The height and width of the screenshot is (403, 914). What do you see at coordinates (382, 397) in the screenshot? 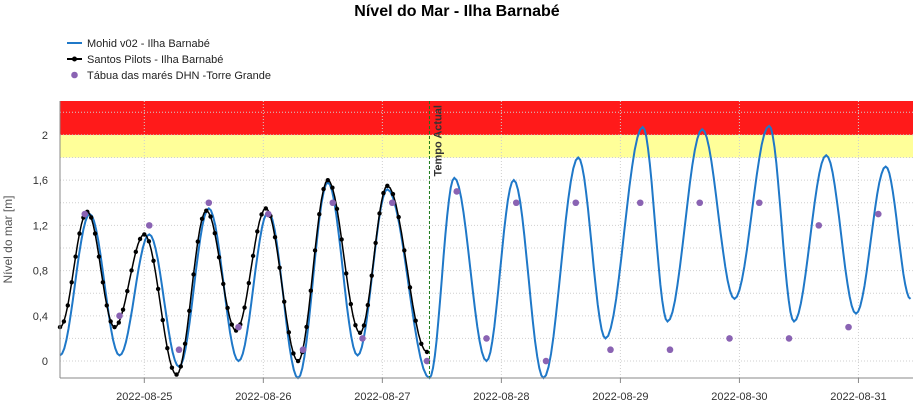
I see `x-tick-label: 2022-08-27` at bounding box center [382, 397].